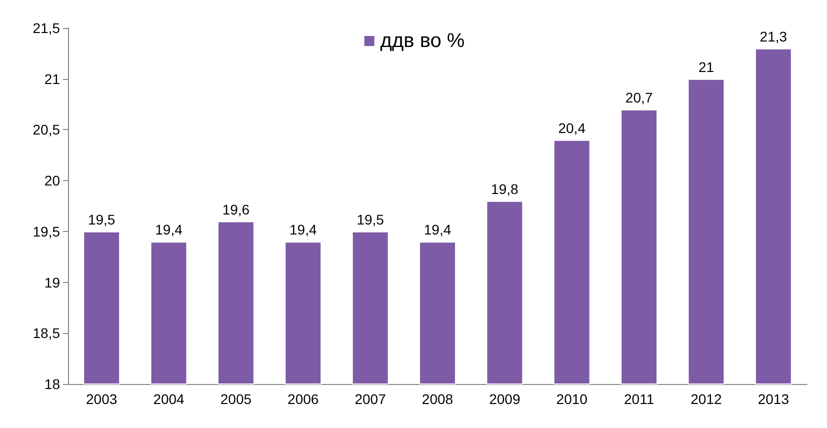 This screenshot has height=428, width=827. Describe the element at coordinates (102, 399) in the screenshot. I see `x-tick-label: 2003` at that location.